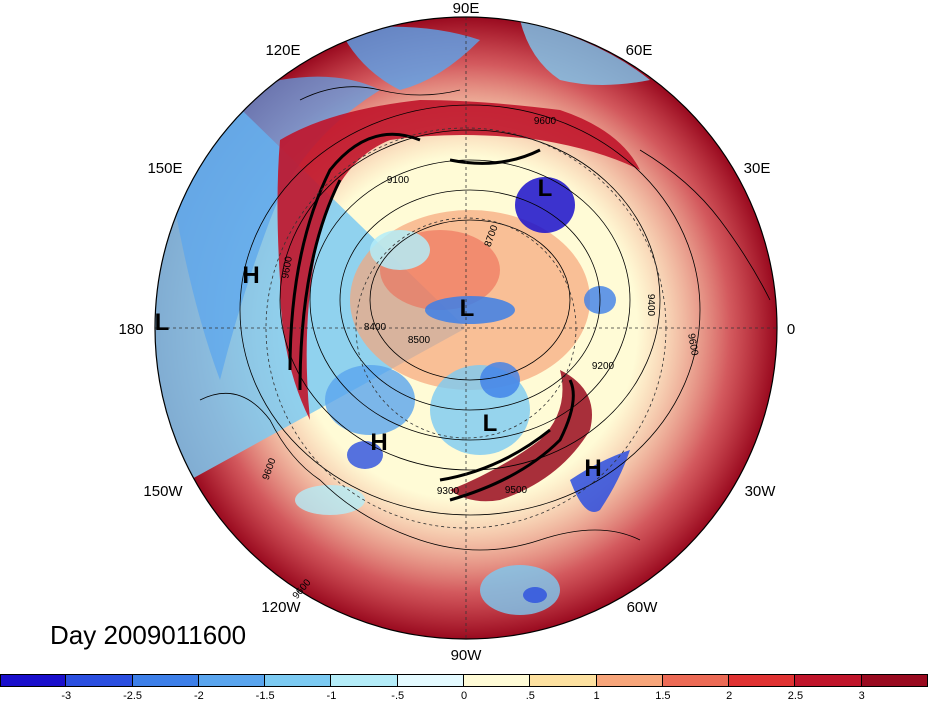 The height and width of the screenshot is (702, 928). I want to click on lon-label-30w: 30W, so click(761, 491).